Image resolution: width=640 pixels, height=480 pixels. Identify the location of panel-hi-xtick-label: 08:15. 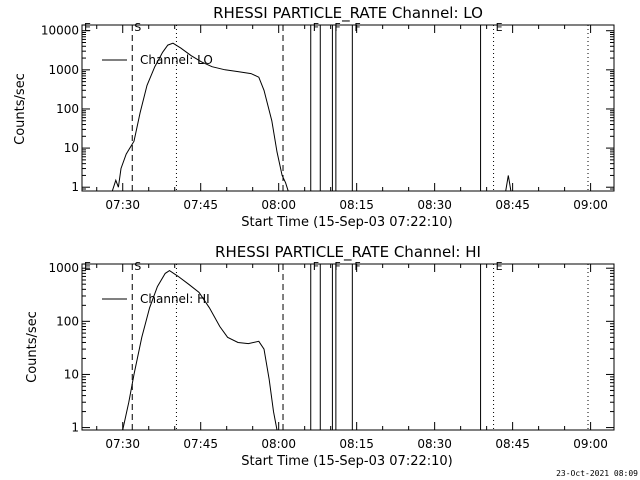
(356, 444).